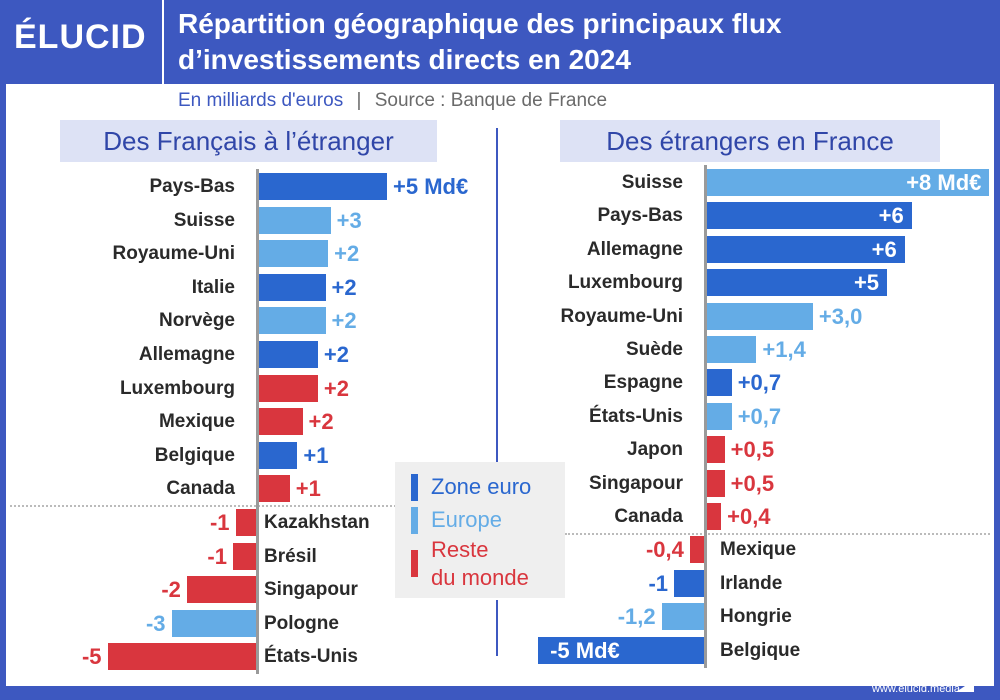 Image resolution: width=1000 pixels, height=700 pixels. I want to click on country-label: Norvège, so click(196, 321).